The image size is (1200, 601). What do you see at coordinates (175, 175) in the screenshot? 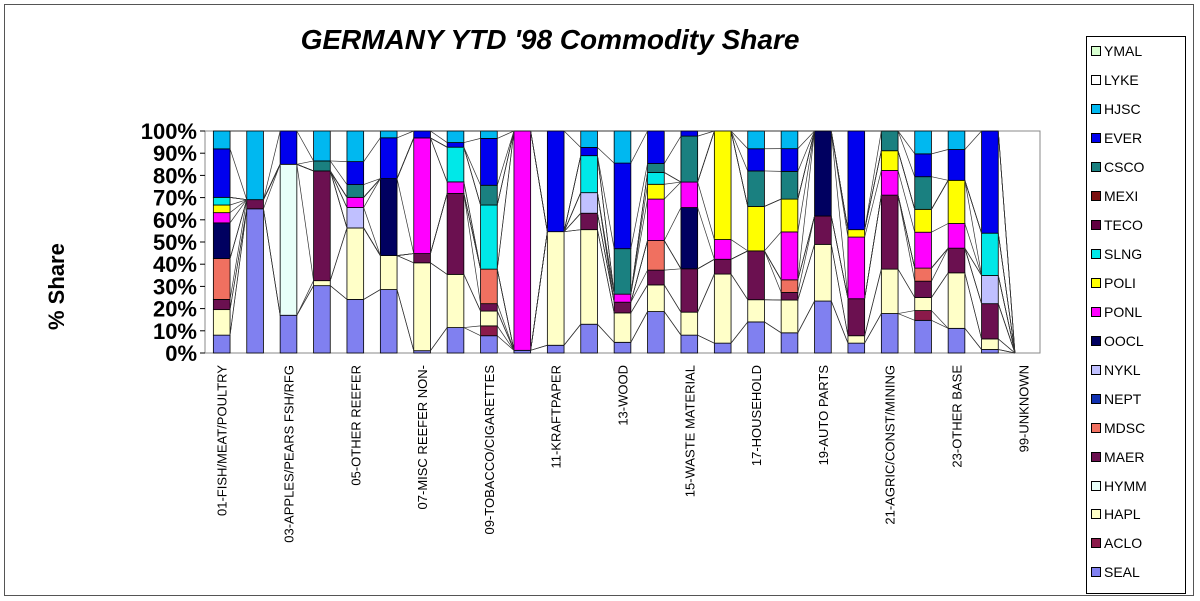
I see `y-tick-label: 80%` at bounding box center [175, 175].